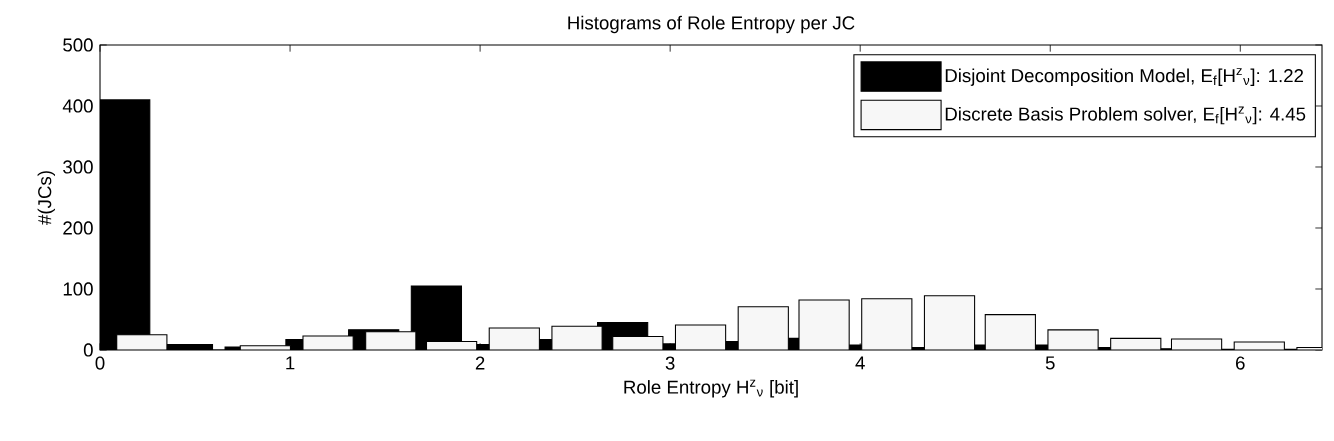  I want to click on chart-title: Histograms of Role Entropy per JC, so click(711, 24).